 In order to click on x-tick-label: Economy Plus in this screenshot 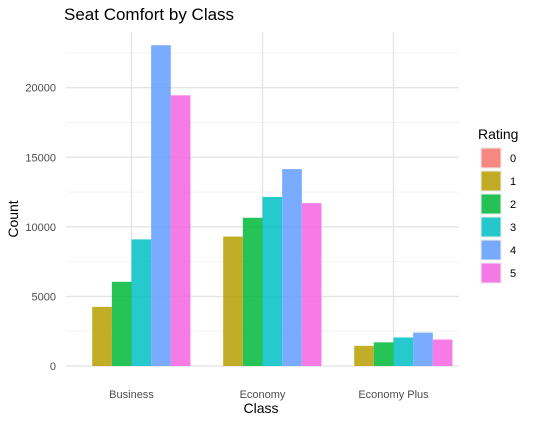, I will do `click(393, 395)`.